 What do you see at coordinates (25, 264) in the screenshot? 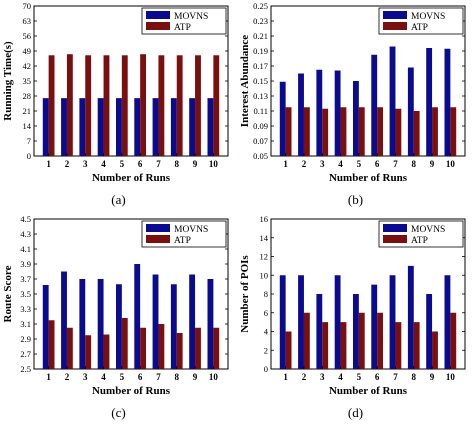
I see `y-tick-label: 3.9` at bounding box center [25, 264].